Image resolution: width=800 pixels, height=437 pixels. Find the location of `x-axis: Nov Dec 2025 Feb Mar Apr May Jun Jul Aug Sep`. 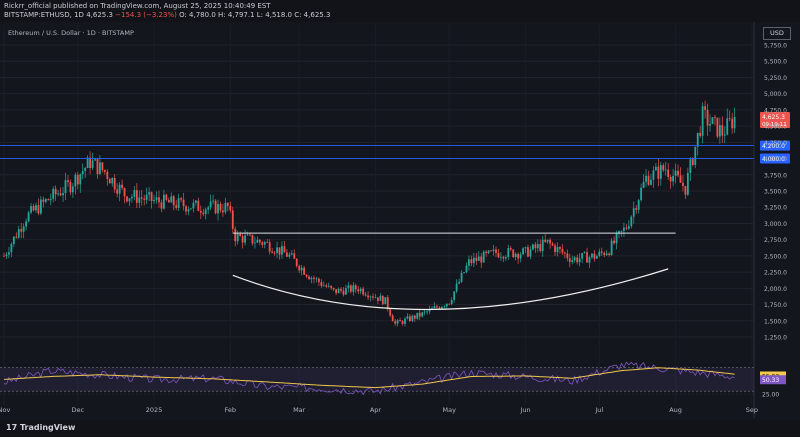

x-axis: Nov Dec 2025 Feb Mar Apr May Jun Jul Aug Sep is located at coordinates (379, 410).